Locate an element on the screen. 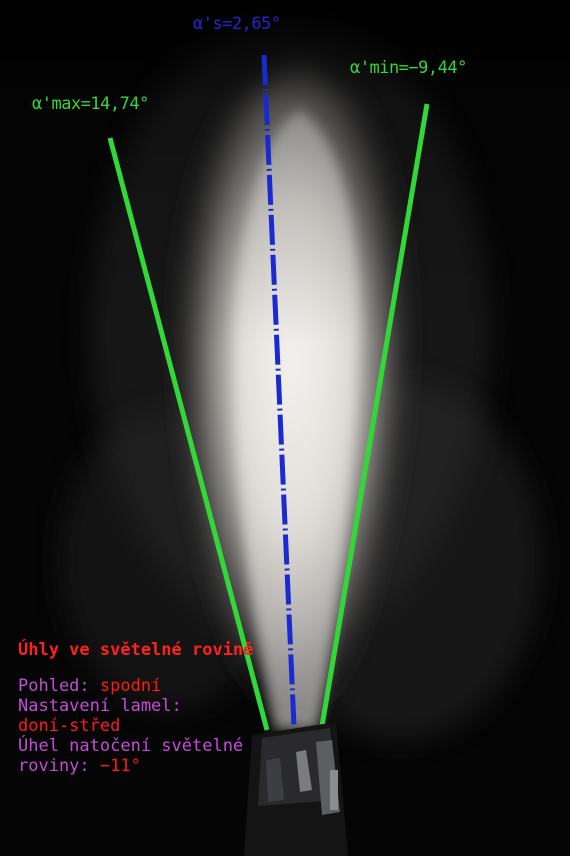 The image size is (570, 856). view-value: spodní is located at coordinates (130, 686).